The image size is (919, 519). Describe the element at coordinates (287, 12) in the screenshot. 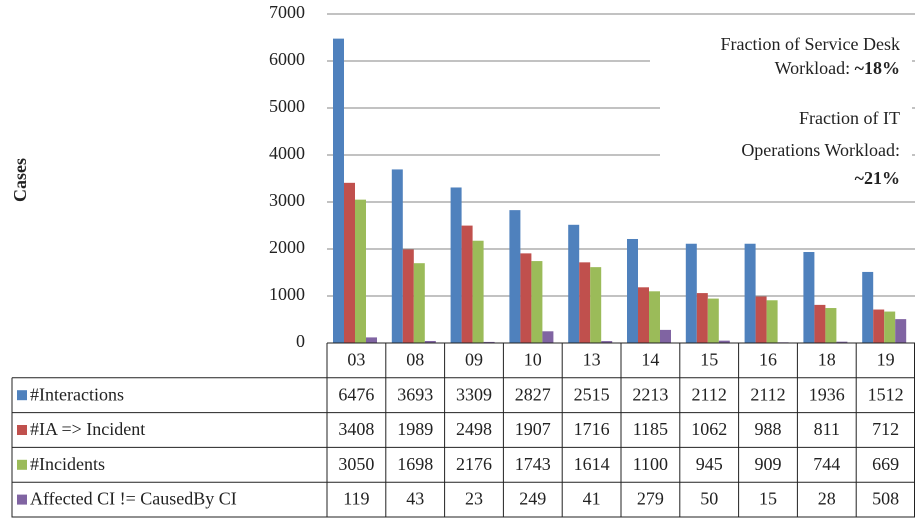

I see `y-tick-label: 7000` at that location.